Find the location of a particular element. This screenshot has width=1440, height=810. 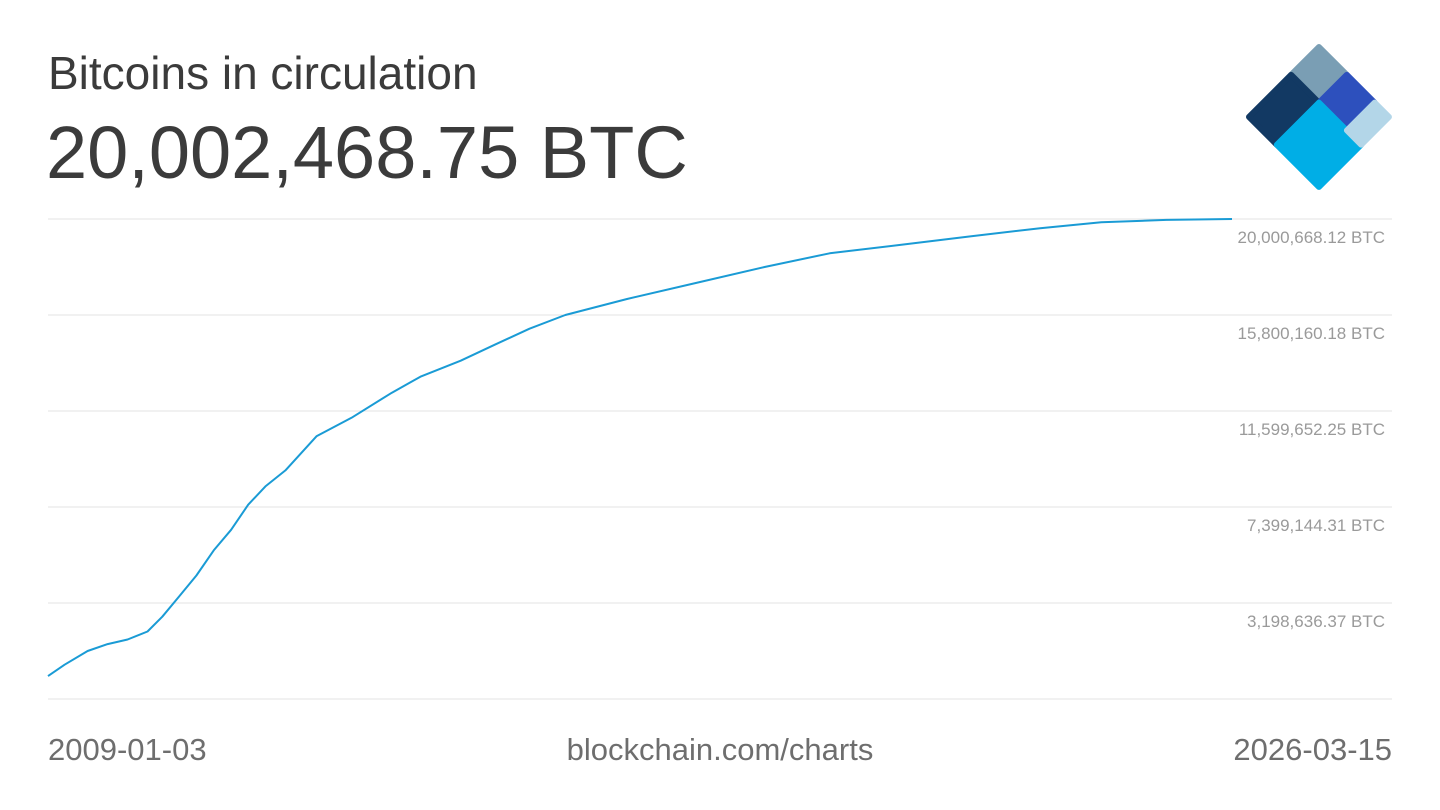

chart-title: Bitcoins in circulation is located at coordinates (263, 73).